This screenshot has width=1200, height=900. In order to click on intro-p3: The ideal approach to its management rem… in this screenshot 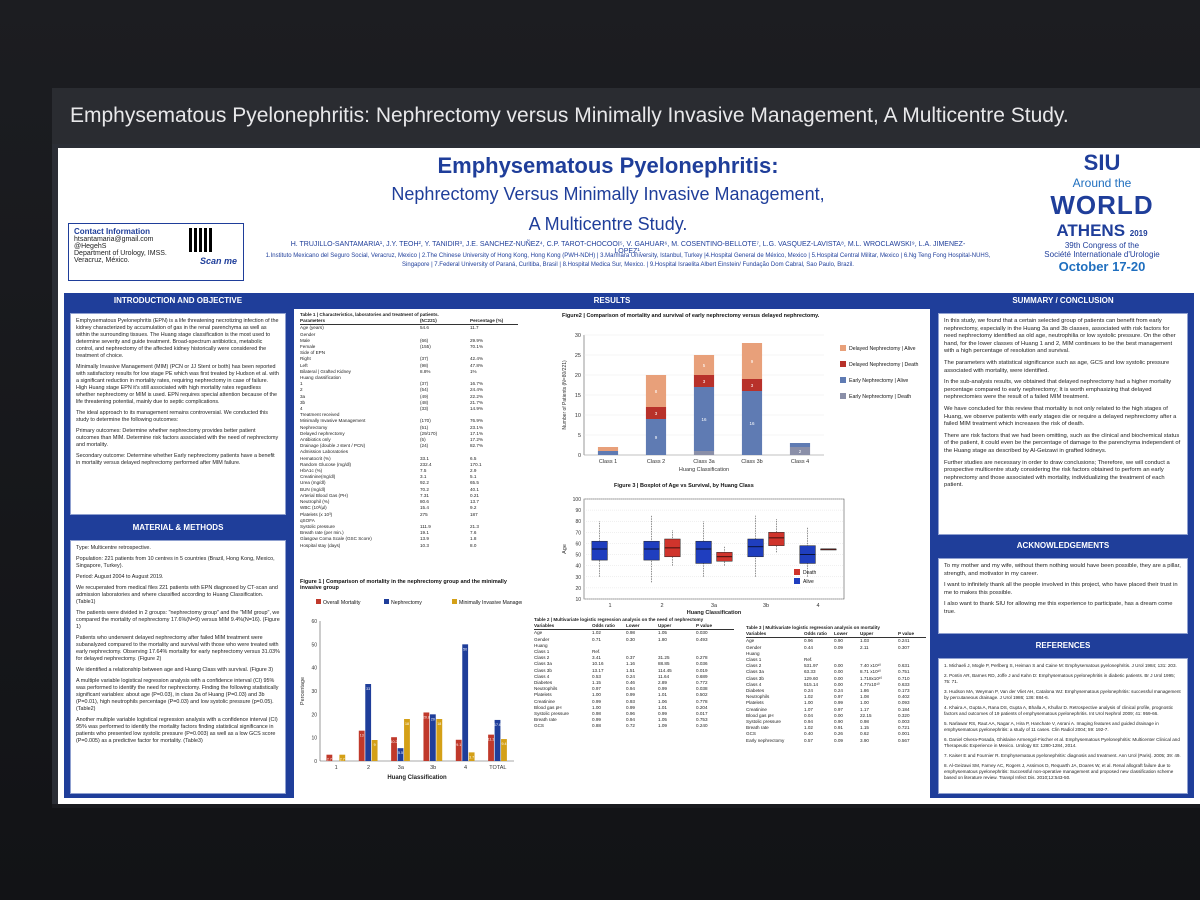, I will do `click(172, 416)`.